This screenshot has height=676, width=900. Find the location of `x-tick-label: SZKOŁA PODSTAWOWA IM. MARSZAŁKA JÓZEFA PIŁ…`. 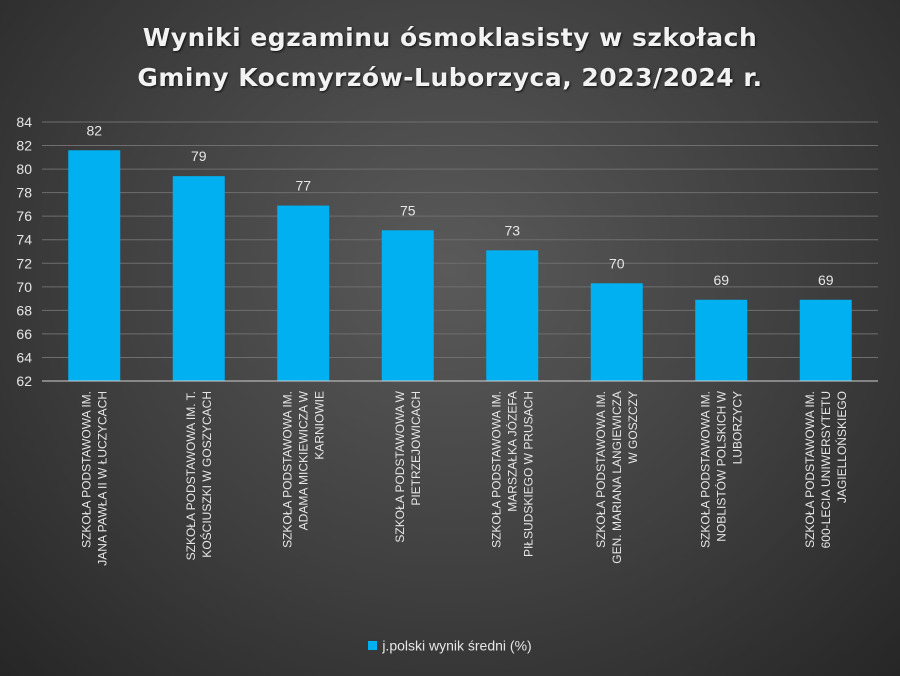

x-tick-label: SZKOŁA PODSTAWOWA IM. MARSZAŁKA JÓZEFA PIŁ… is located at coordinates (512, 474).